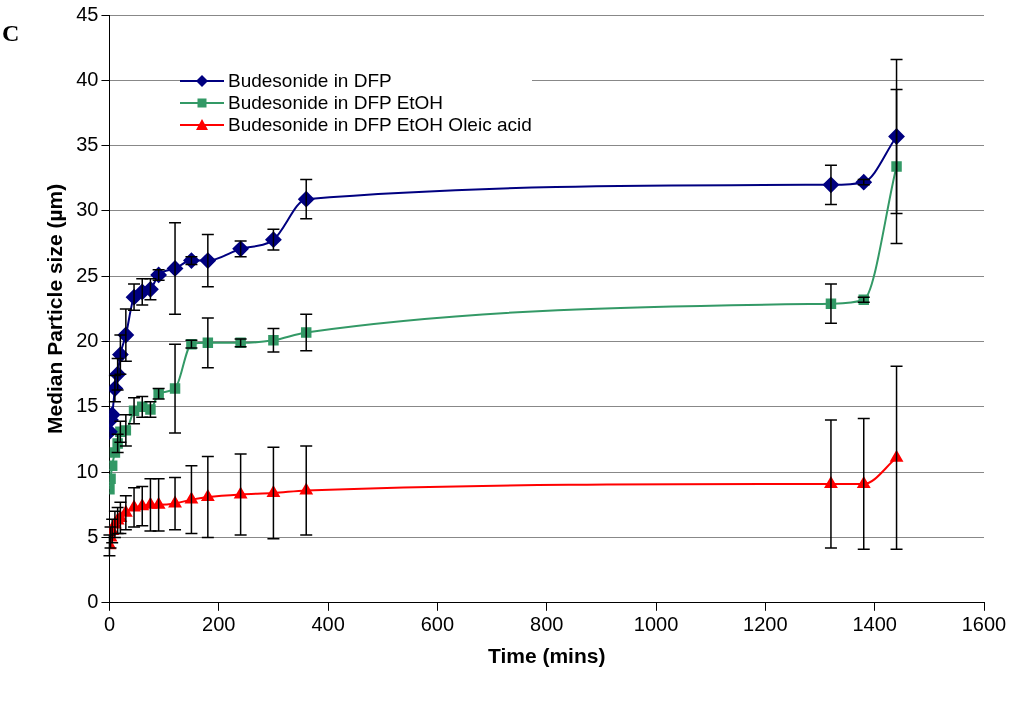 This screenshot has width=1014, height=704. Describe the element at coordinates (656, 624) in the screenshot. I see `x-tick-label: 1000` at that location.